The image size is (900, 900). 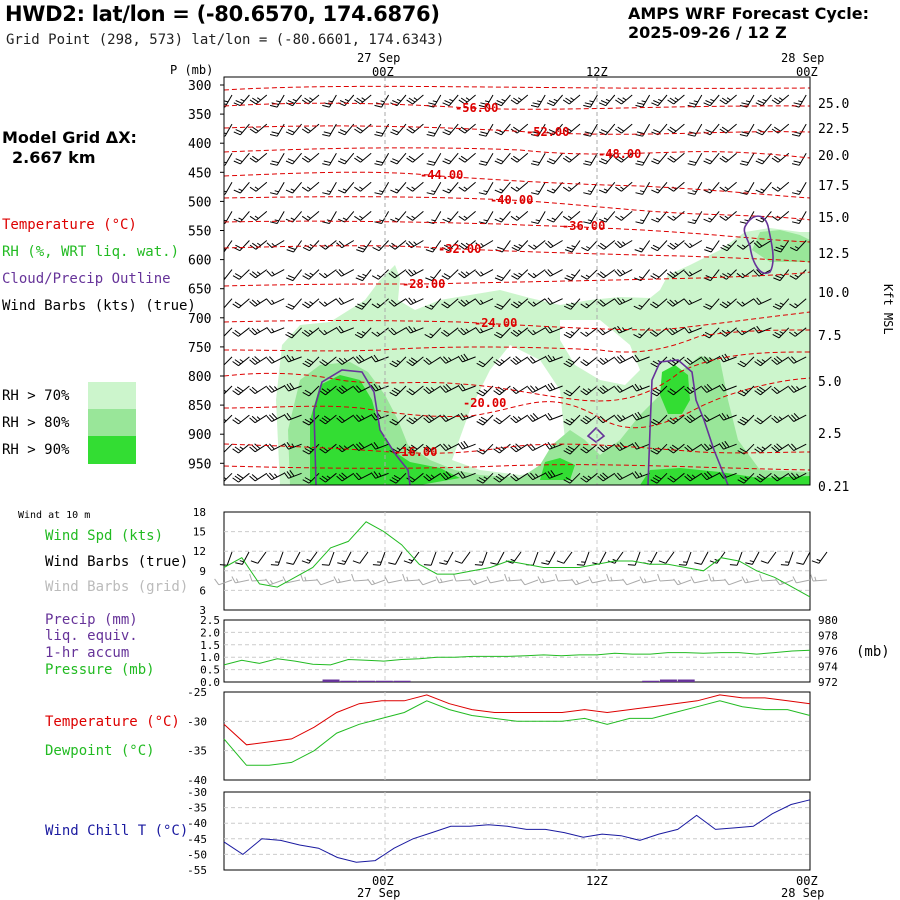 I want to click on wind-panel-frame, so click(x=517, y=561).